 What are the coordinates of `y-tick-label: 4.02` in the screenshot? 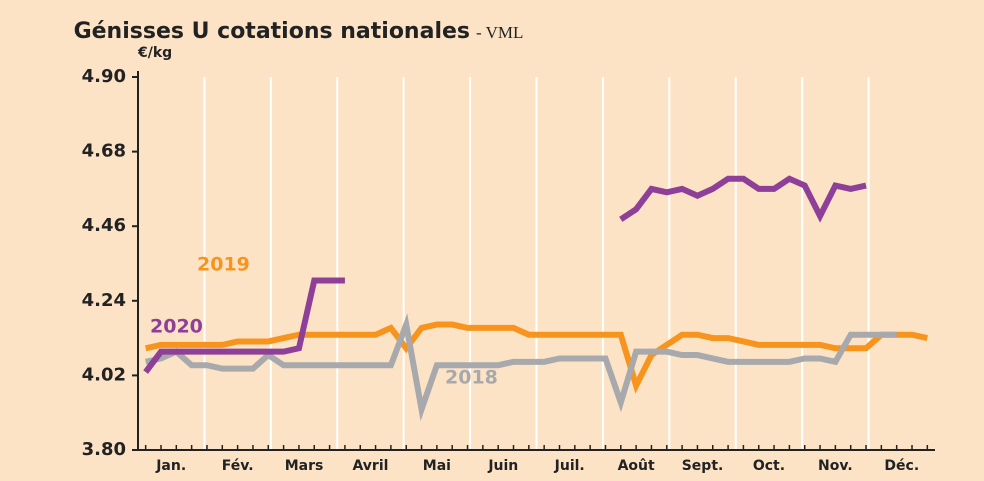 It's located at (104, 374).